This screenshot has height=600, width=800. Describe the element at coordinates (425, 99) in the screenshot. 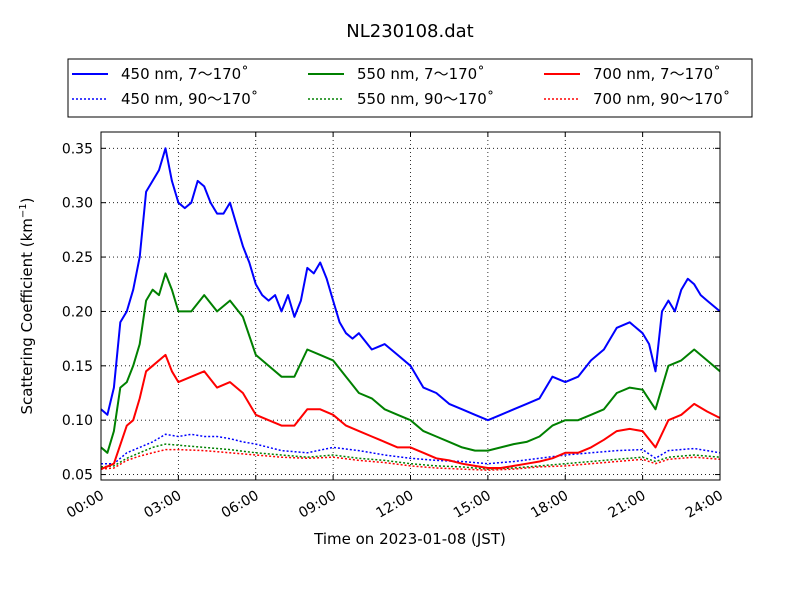

I see `legend-label: 550 nm, 90～170˚` at that location.